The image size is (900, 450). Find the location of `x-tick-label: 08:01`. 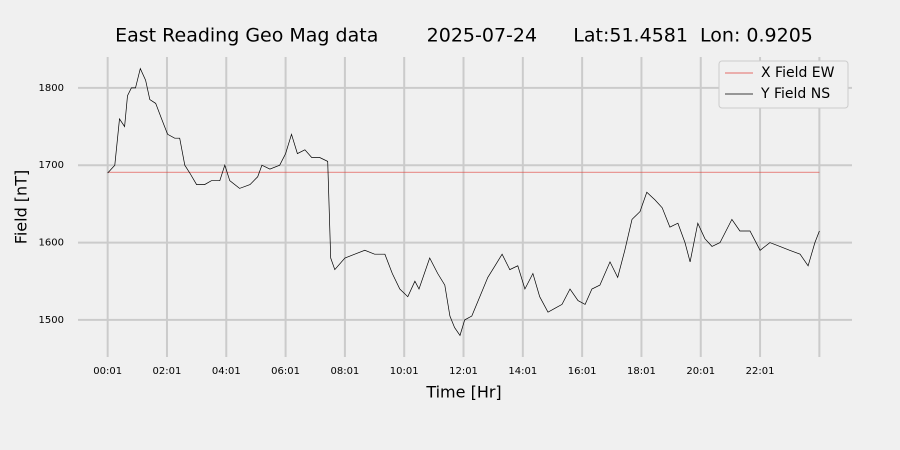

x-tick-label: 08:01 is located at coordinates (344, 371).